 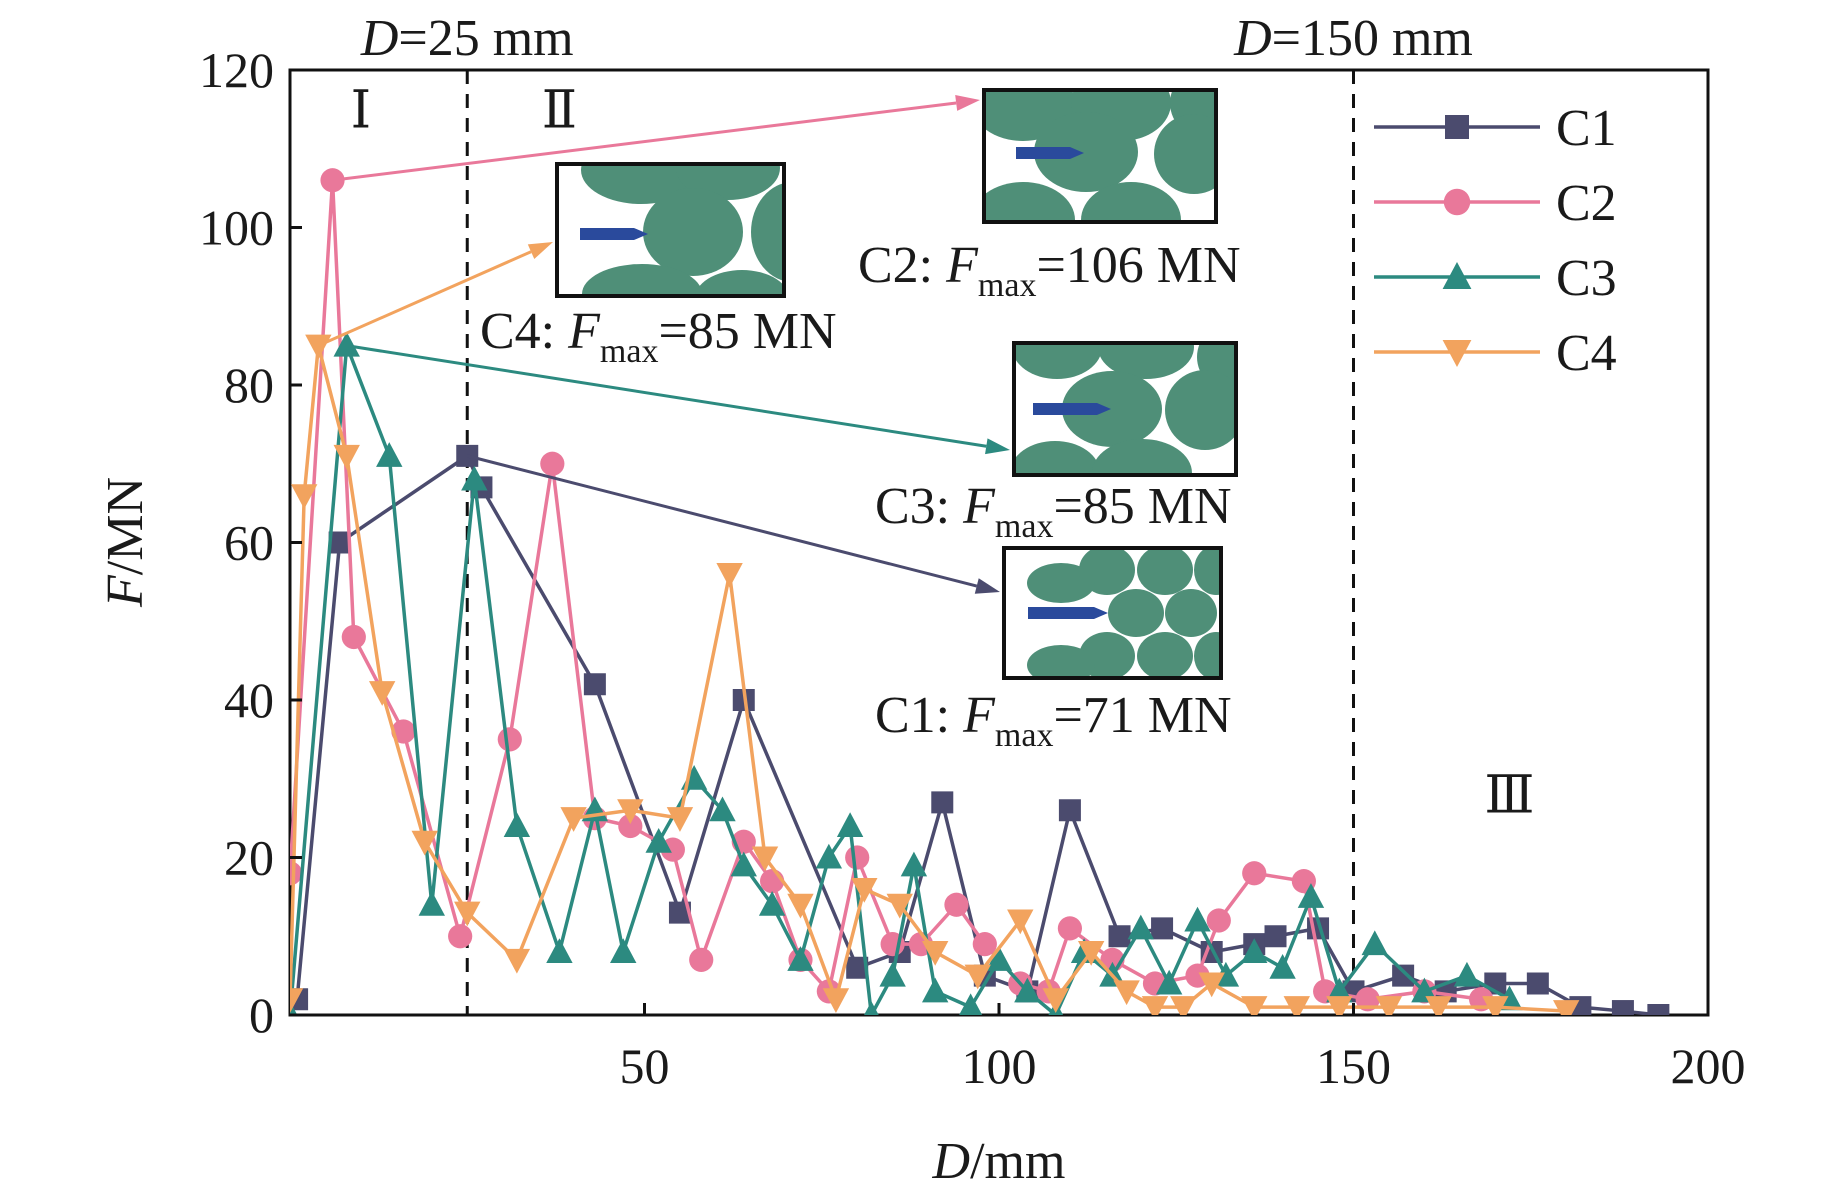 I want to click on y-tick-label: 20, so click(x=249, y=858).